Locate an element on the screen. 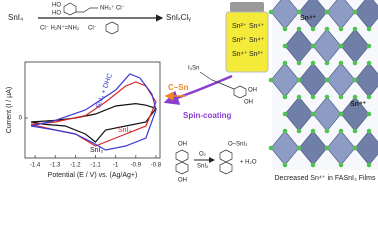 The image size is (378, 240). crystal-caption: Decreased Sn⁴⁺ in FASnI₃ Films is located at coordinates (325, 178).